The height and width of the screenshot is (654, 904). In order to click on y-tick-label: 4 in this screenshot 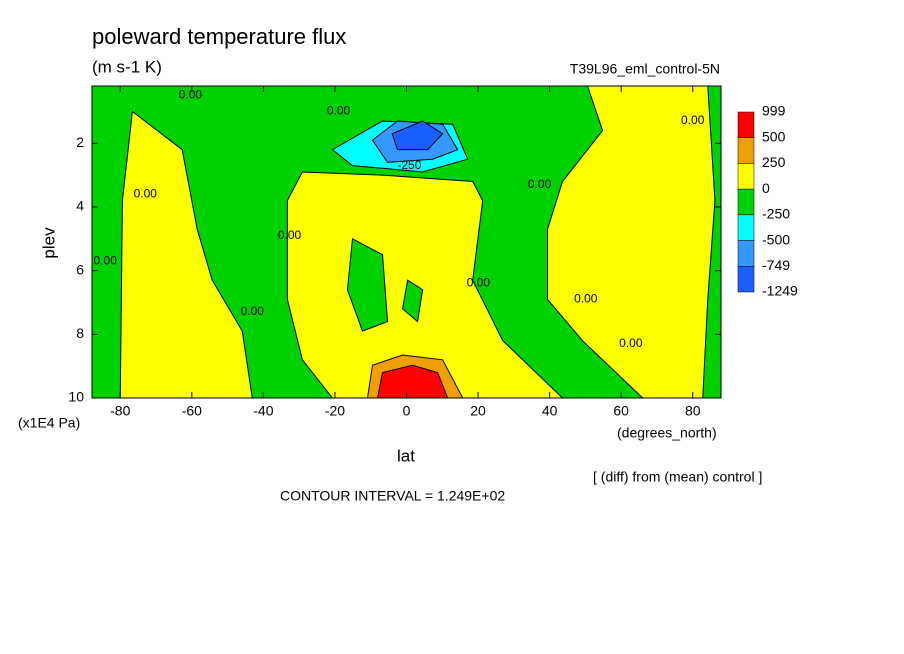, I will do `click(80, 206)`.